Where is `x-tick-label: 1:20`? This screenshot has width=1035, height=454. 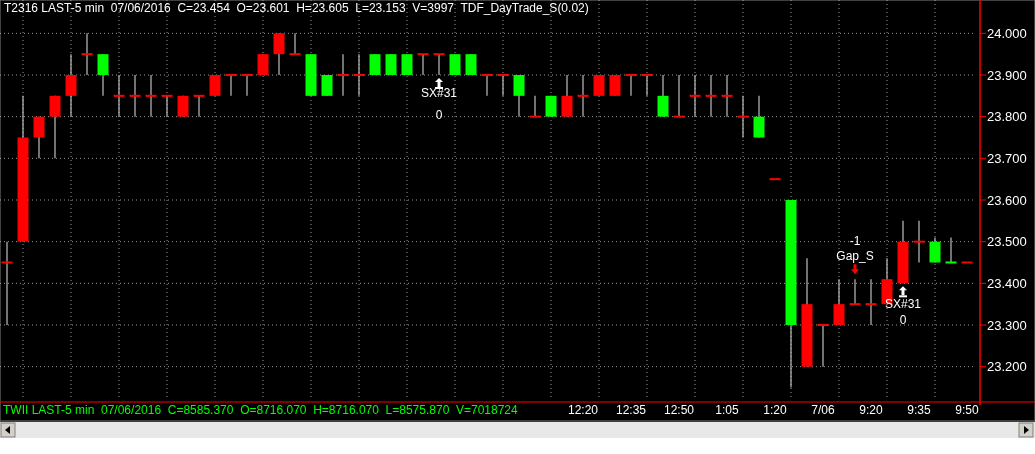 x-tick-label: 1:20 is located at coordinates (775, 410).